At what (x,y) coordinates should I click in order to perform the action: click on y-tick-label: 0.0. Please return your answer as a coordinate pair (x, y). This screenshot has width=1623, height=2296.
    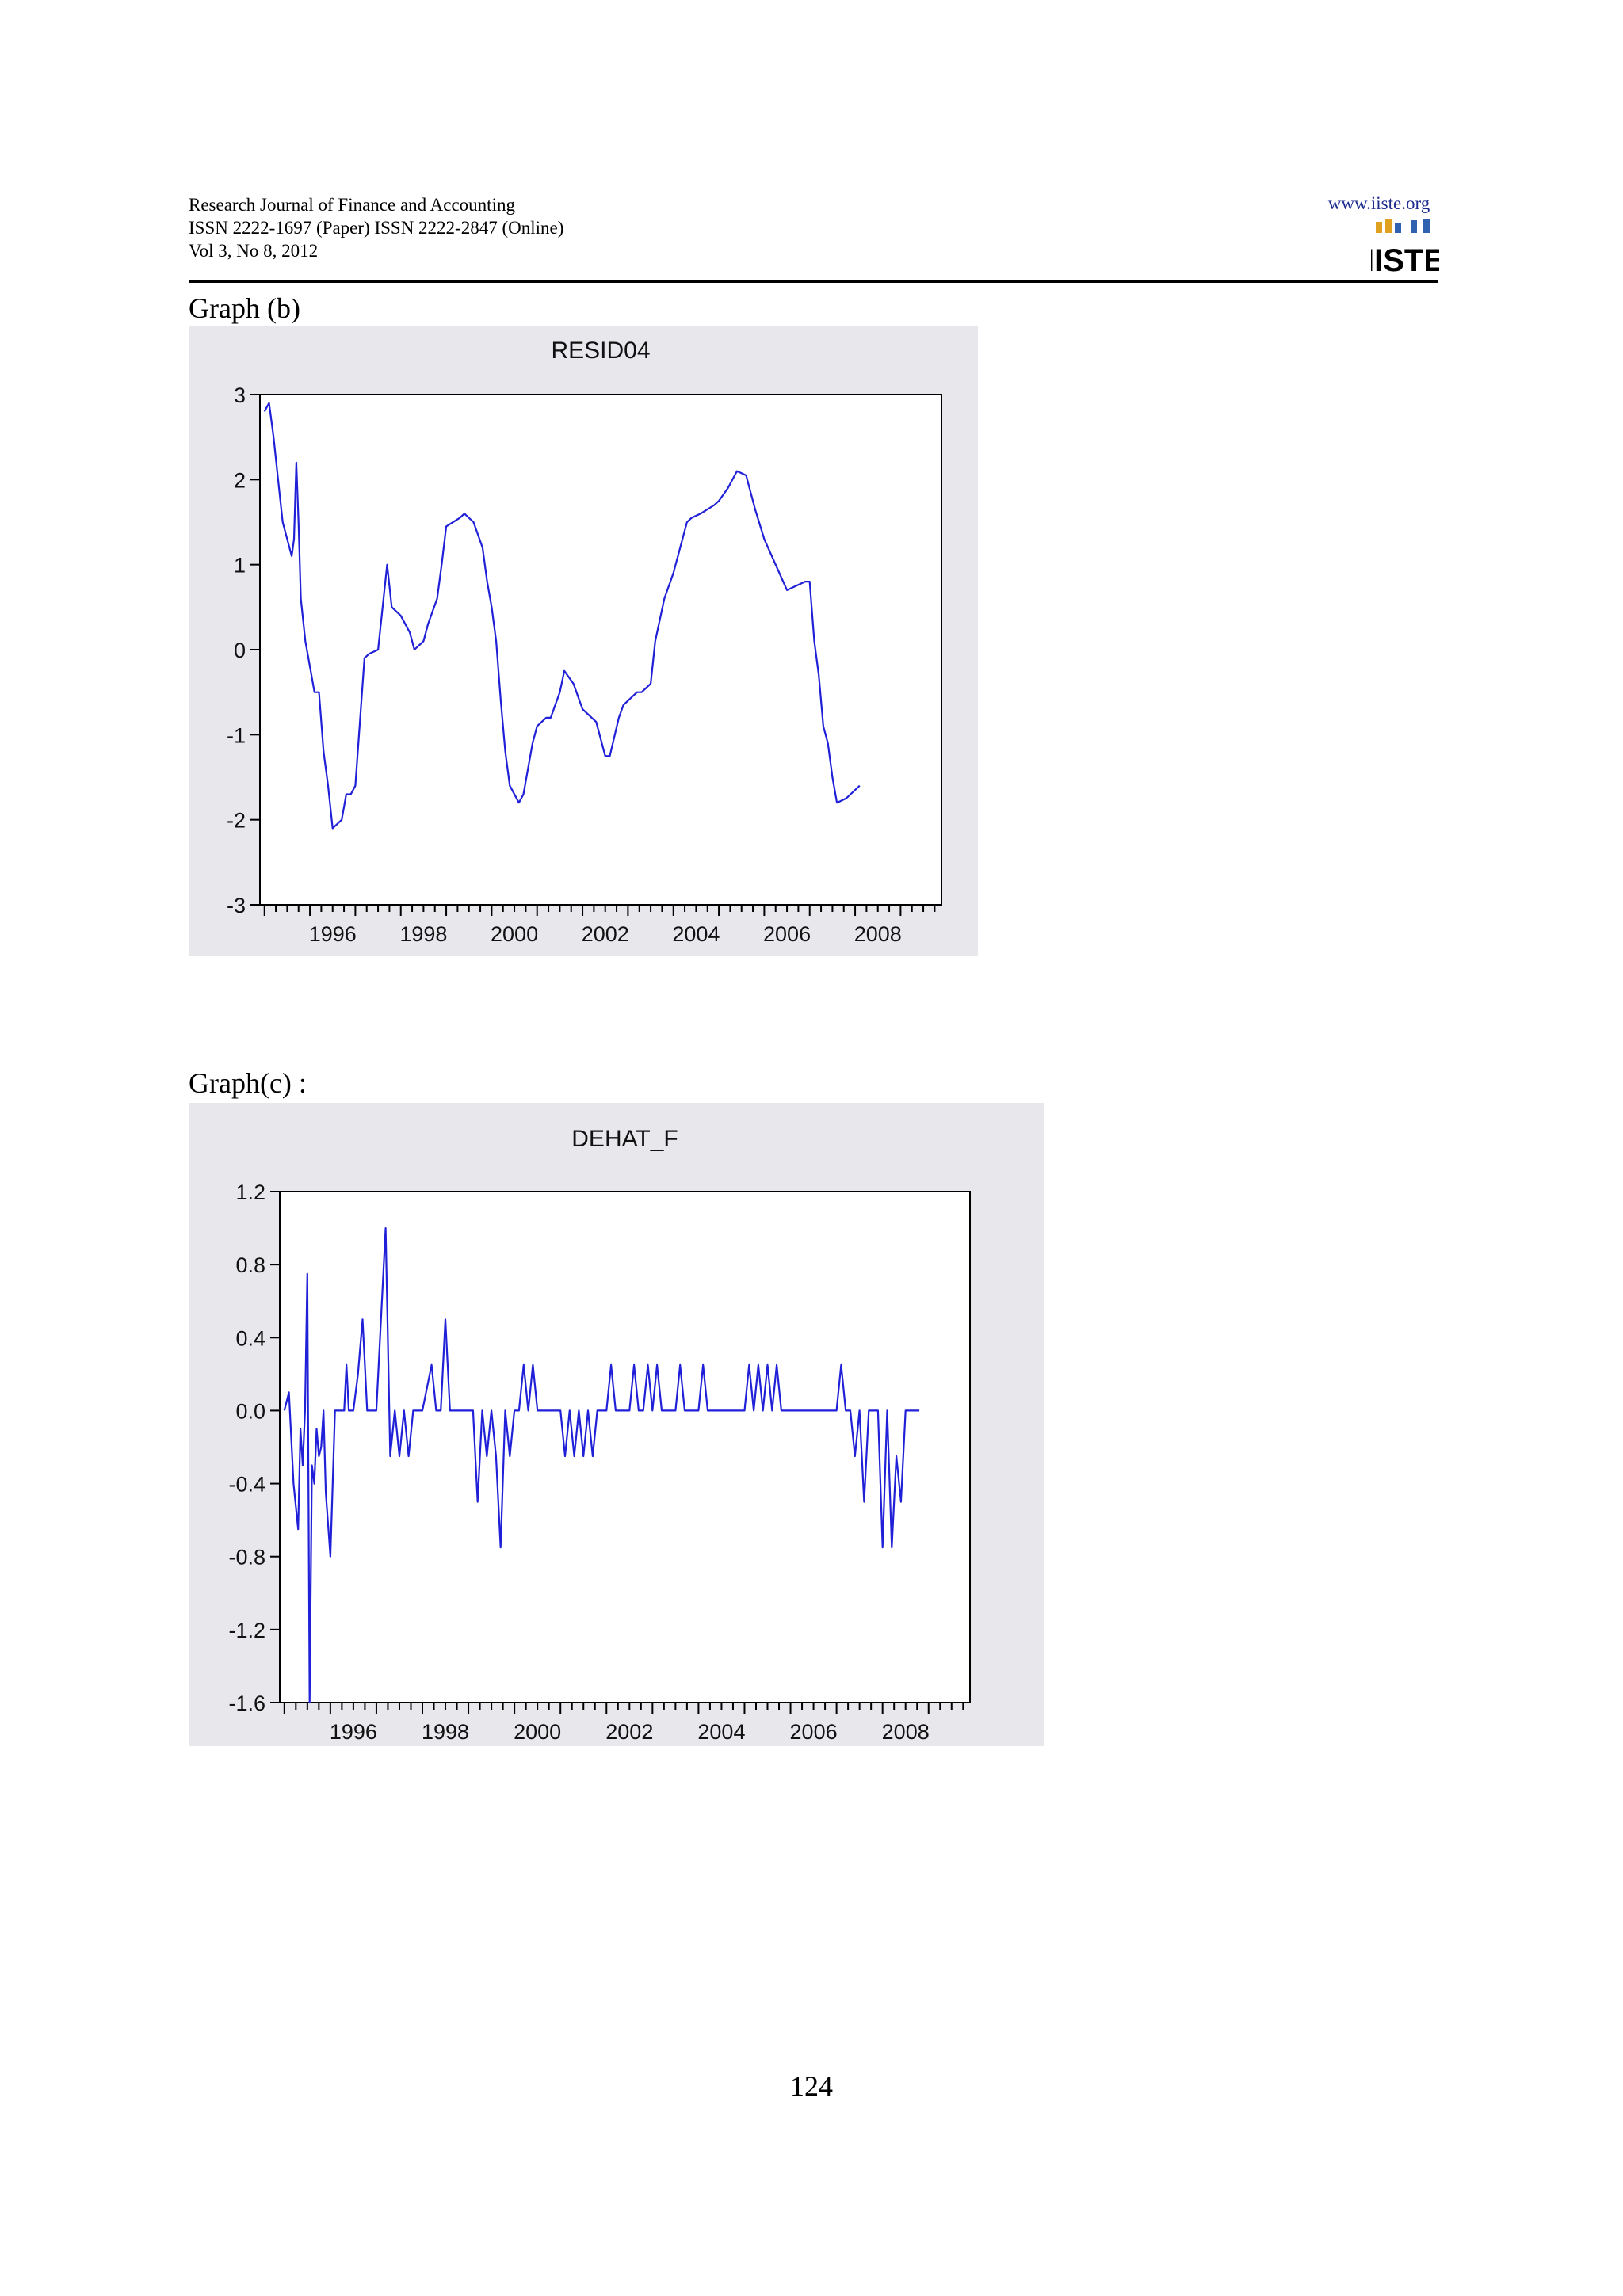
    Looking at the image, I should click on (250, 1411).